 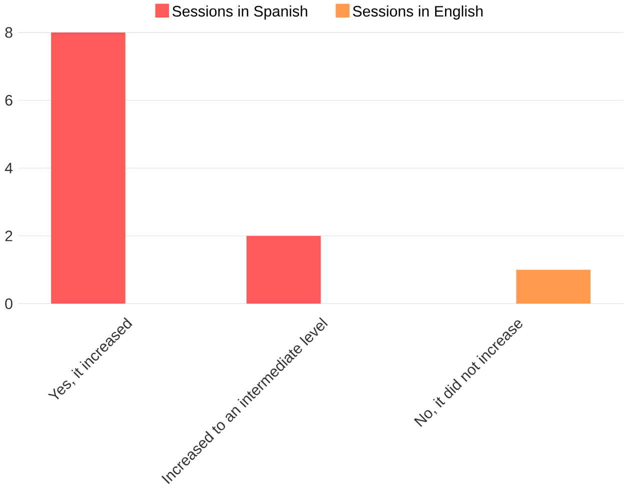 What do you see at coordinates (240, 13) in the screenshot?
I see `legend-label: Sessions in Spanish` at bounding box center [240, 13].